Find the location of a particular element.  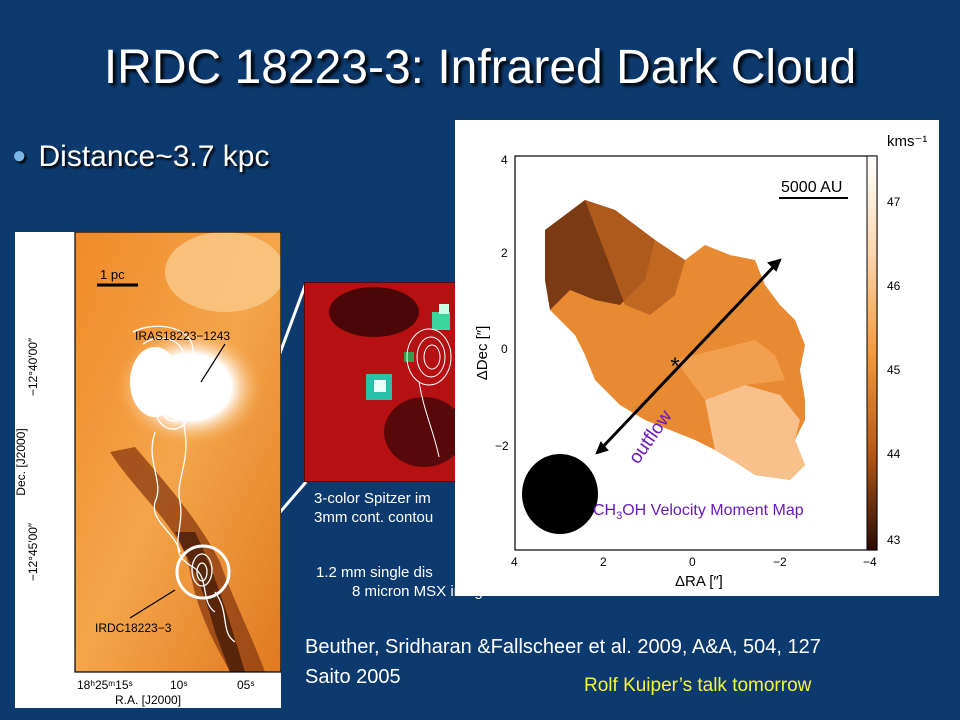

scale-bar-au: 5000 AU is located at coordinates (811, 187).